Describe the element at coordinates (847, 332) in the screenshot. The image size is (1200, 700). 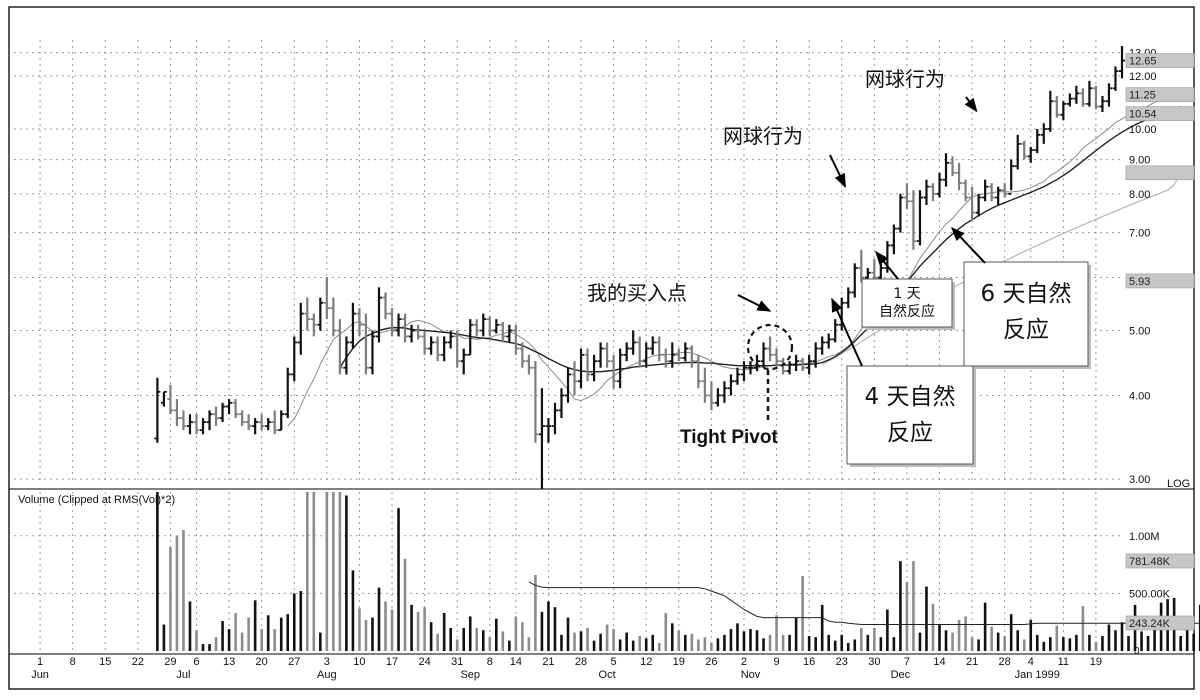
I see `annotation-arrow-4-day` at that location.